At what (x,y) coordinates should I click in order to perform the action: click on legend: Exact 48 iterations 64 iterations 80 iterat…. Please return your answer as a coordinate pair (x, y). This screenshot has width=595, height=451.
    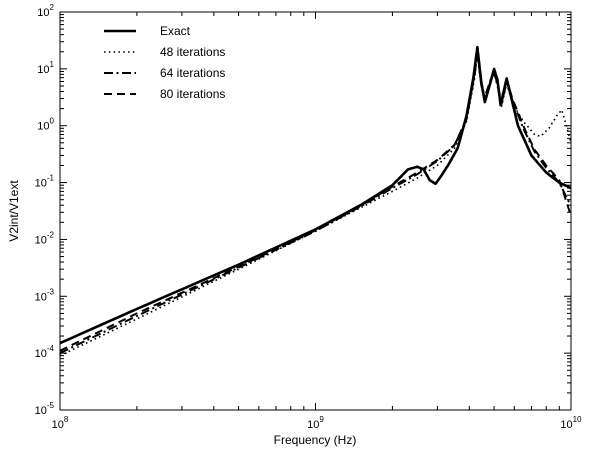
    Looking at the image, I should click on (164, 62).